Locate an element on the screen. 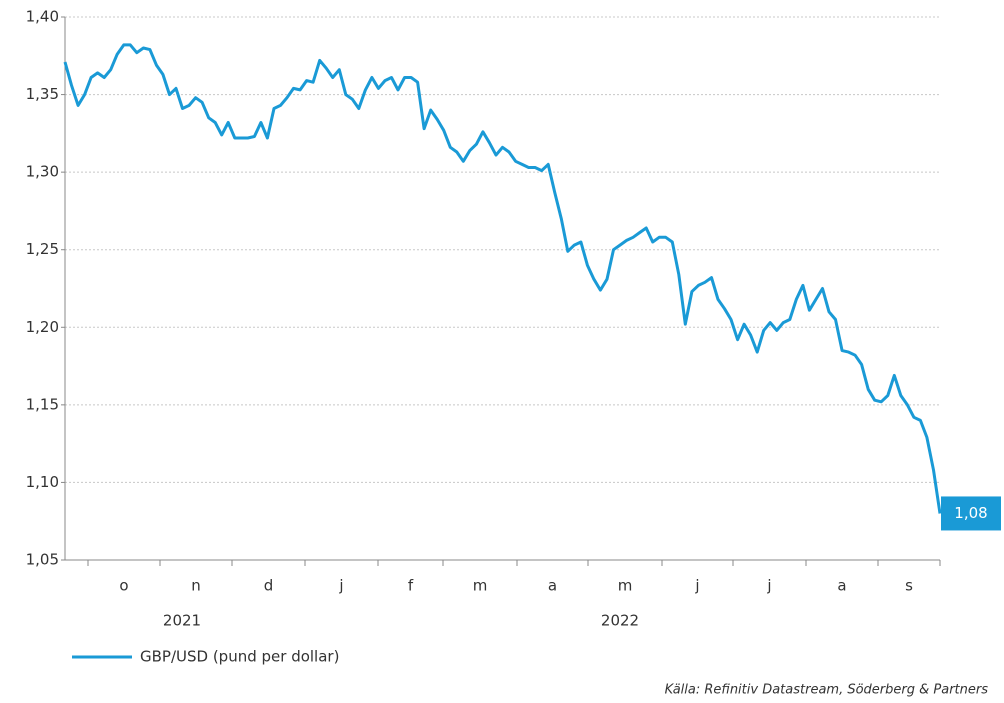 This screenshot has width=1004, height=703. y-tick-label: 1,40 is located at coordinates (42, 17).